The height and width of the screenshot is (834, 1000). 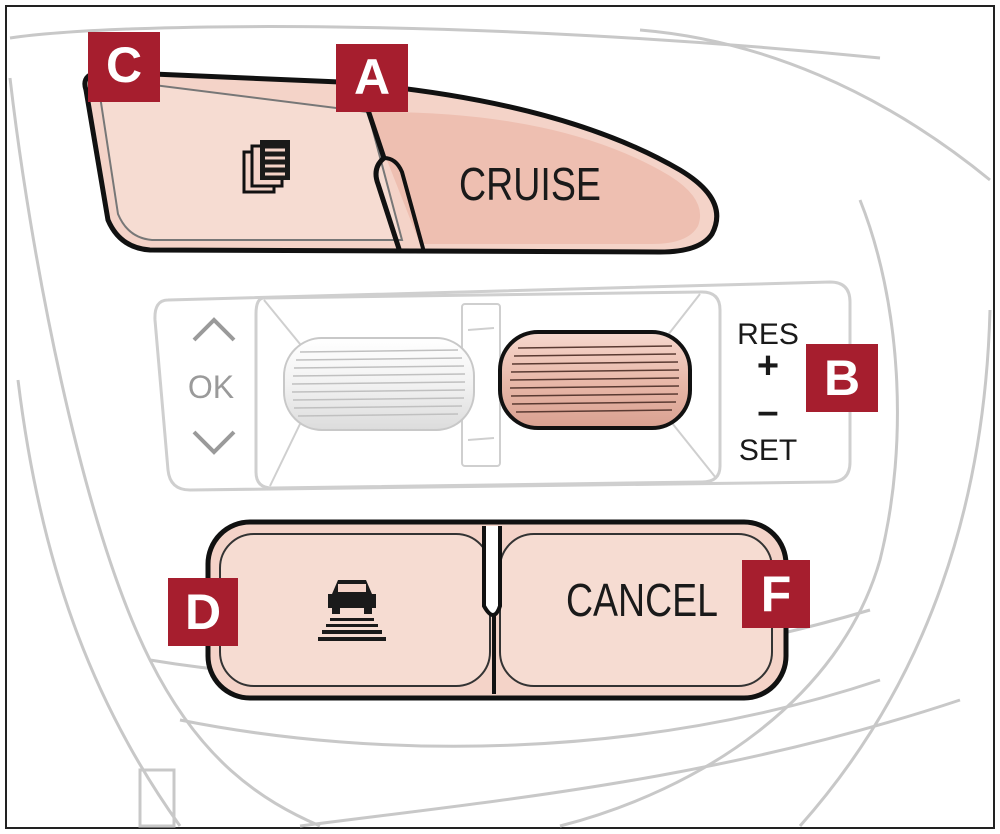 What do you see at coordinates (214, 329) in the screenshot?
I see `chevron-up-icon` at bounding box center [214, 329].